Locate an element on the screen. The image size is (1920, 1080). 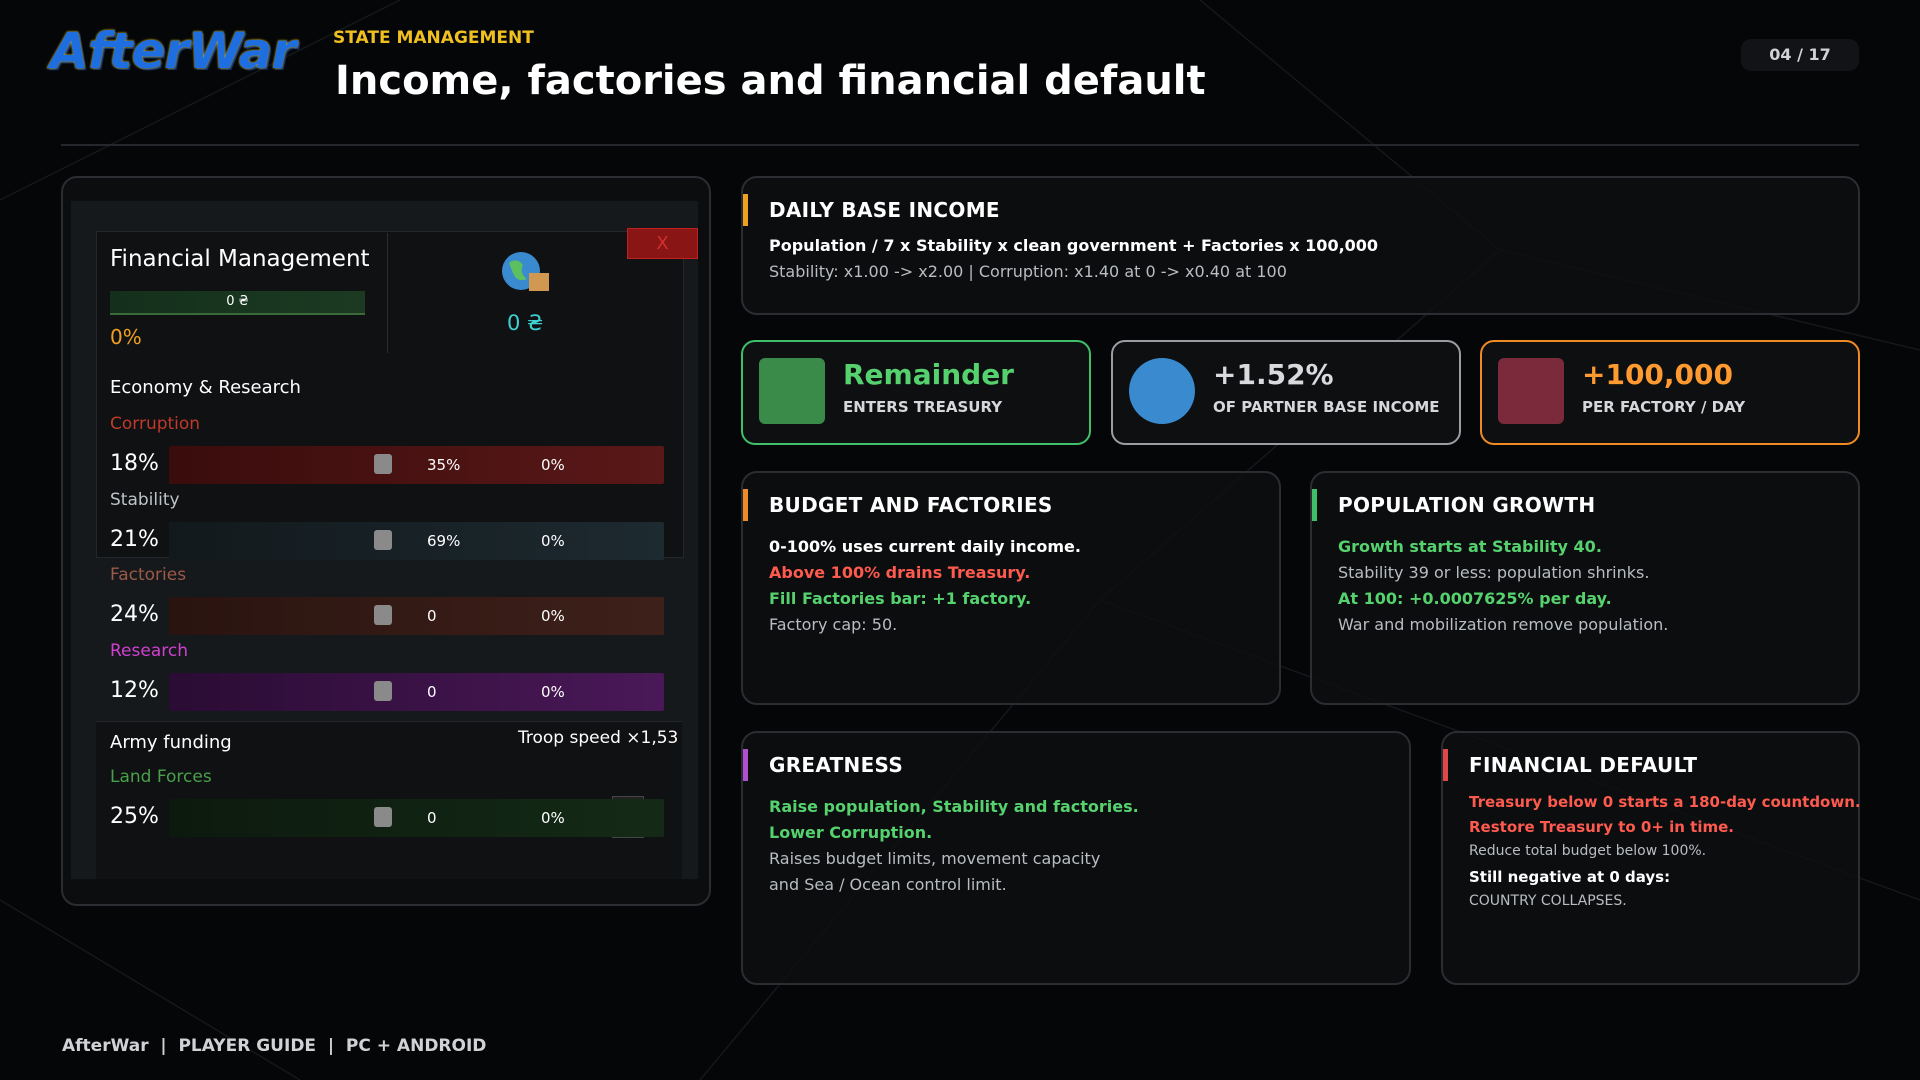
card-title: DAILY BASE INCOME is located at coordinates (884, 210).